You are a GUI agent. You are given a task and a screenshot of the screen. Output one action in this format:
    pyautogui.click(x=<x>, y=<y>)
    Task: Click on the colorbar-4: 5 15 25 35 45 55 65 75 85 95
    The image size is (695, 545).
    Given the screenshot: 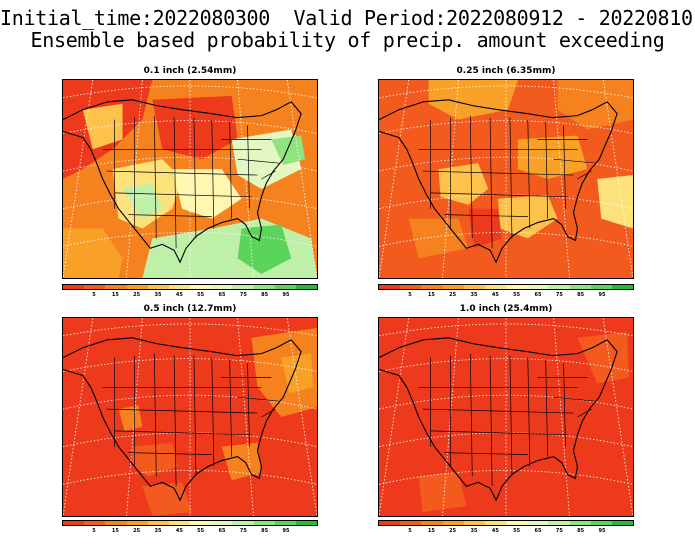 What is the action you would take?
    pyautogui.click(x=506, y=528)
    